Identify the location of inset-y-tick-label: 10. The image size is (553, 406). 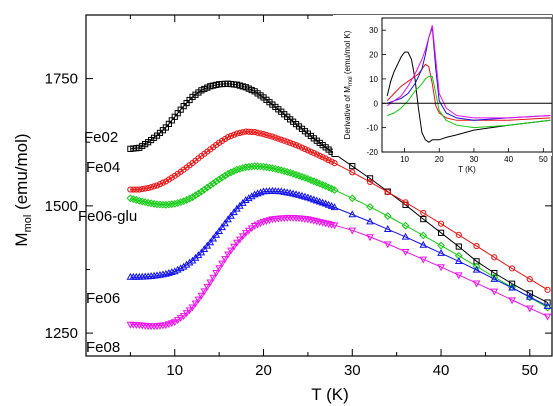
(373, 79).